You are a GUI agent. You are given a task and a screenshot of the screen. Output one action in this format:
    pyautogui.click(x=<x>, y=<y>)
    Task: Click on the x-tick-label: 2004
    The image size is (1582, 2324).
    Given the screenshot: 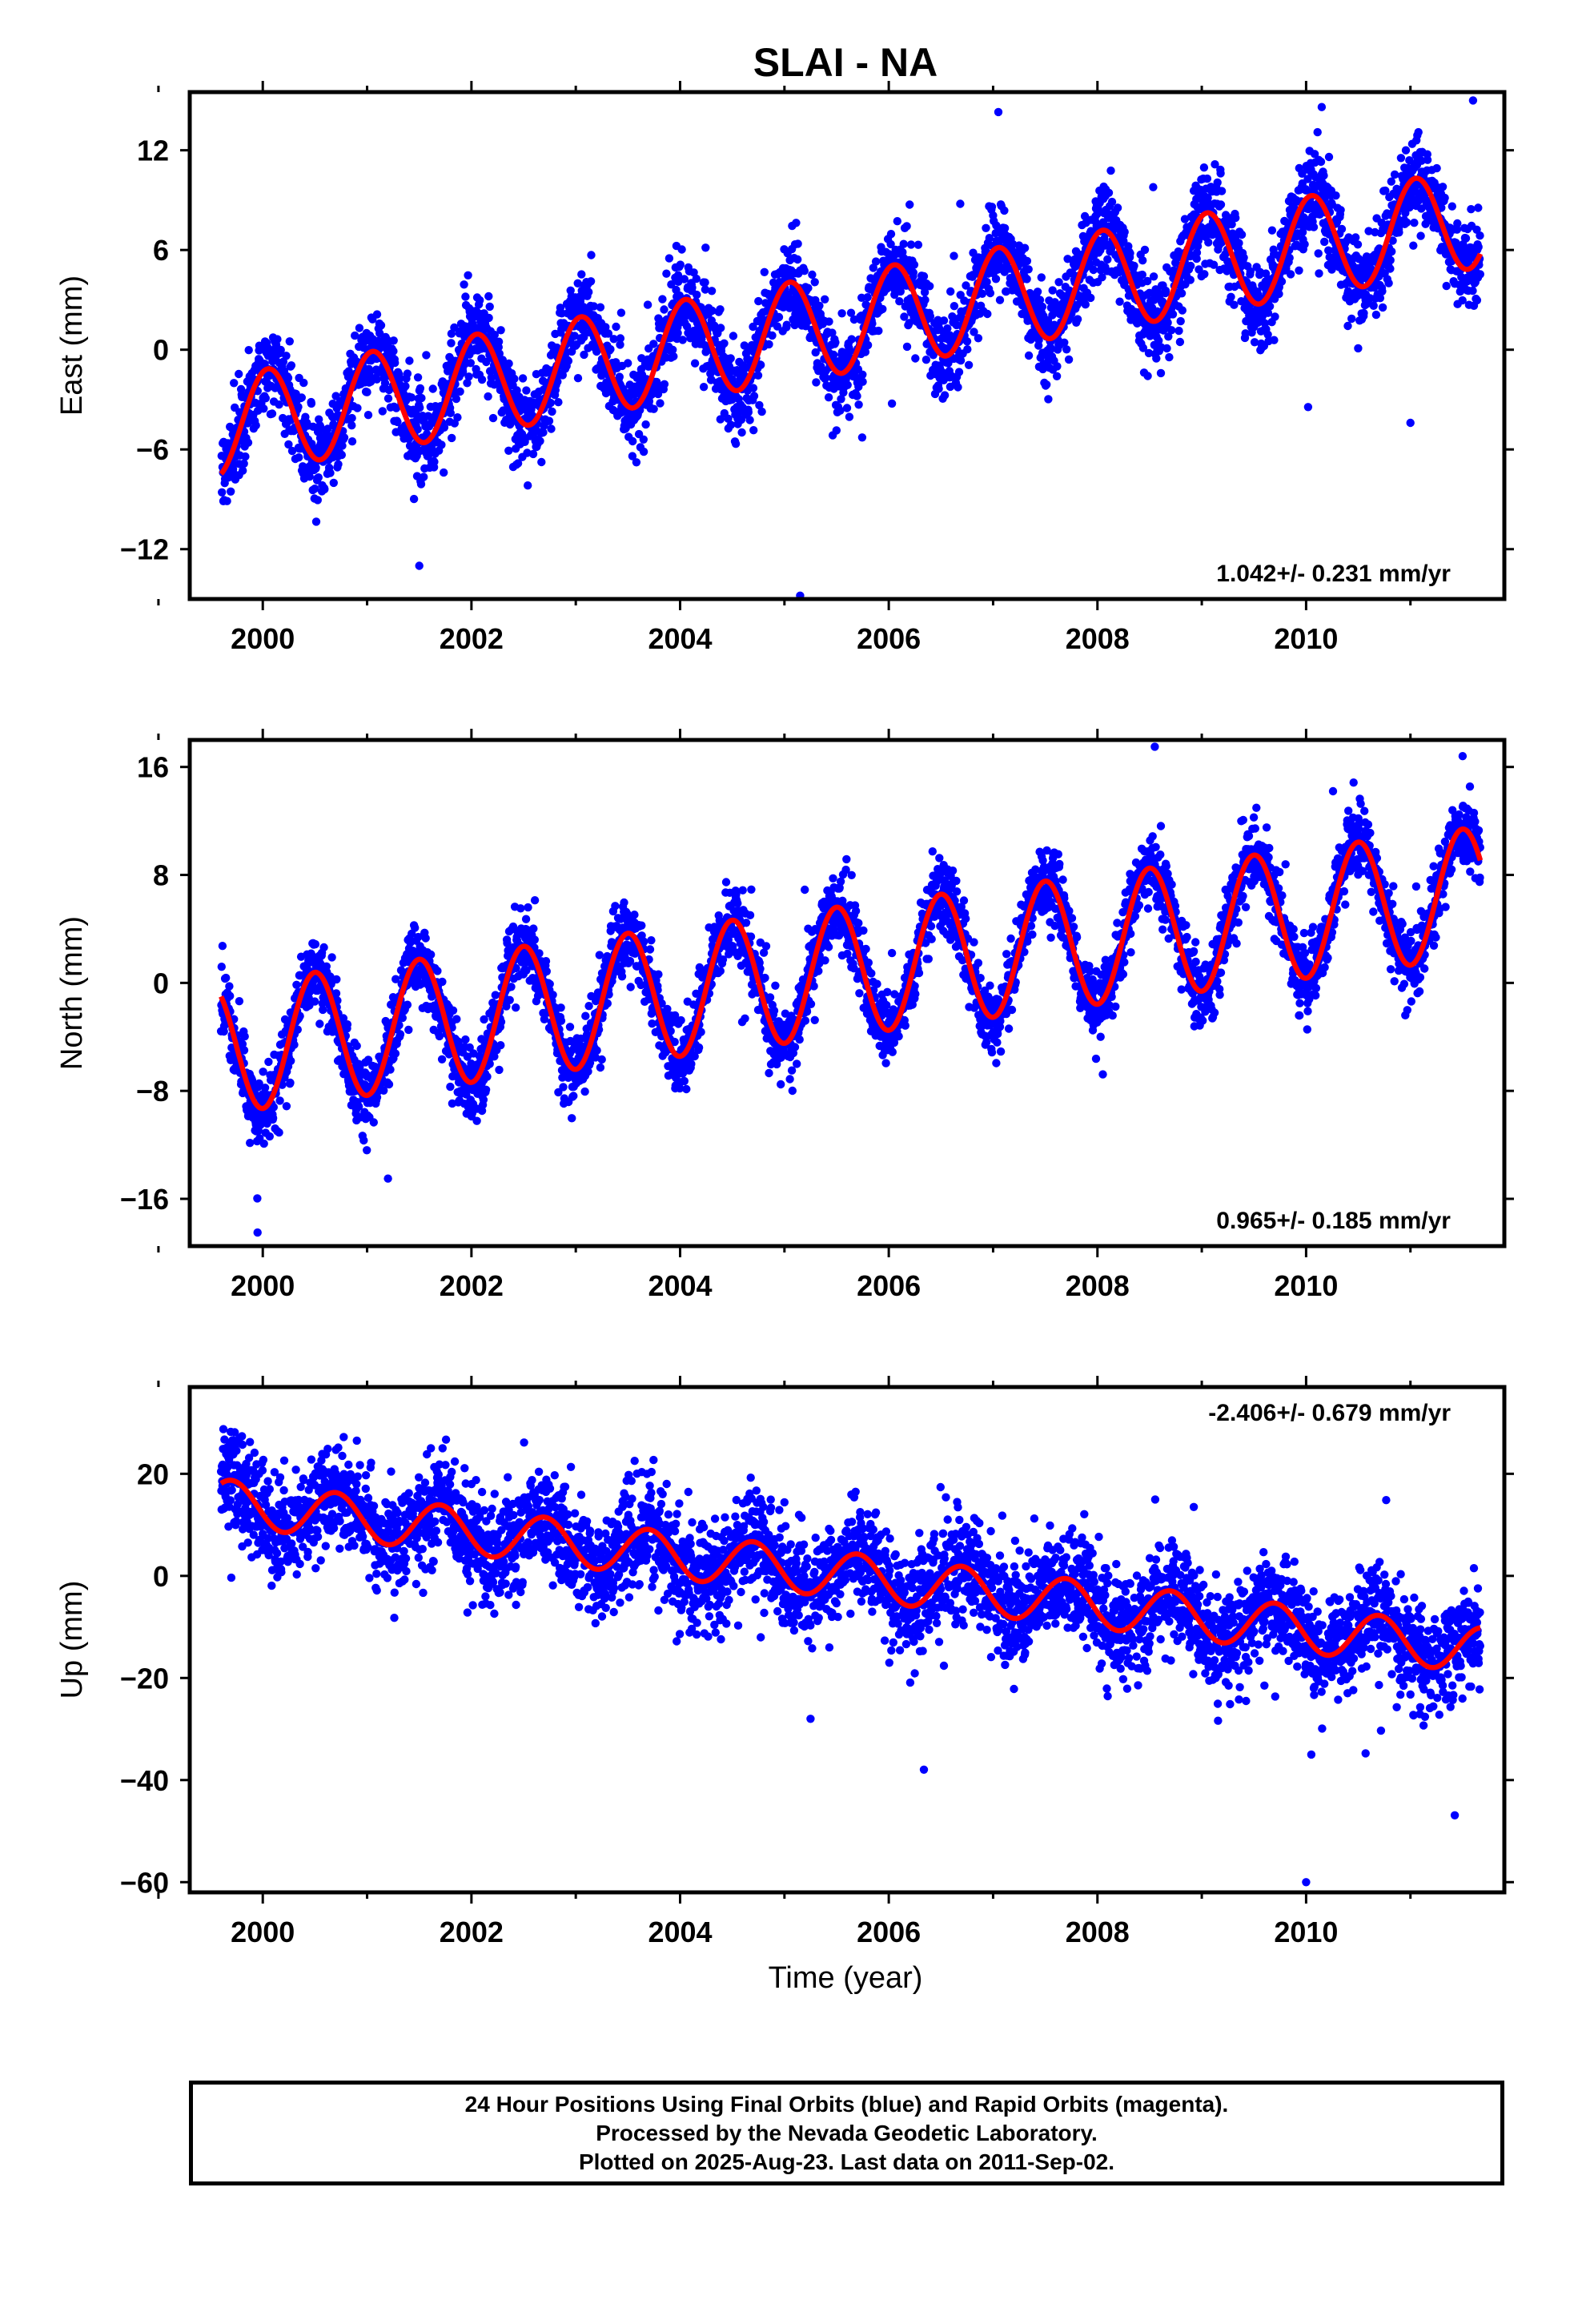 What is the action you would take?
    pyautogui.click(x=680, y=638)
    